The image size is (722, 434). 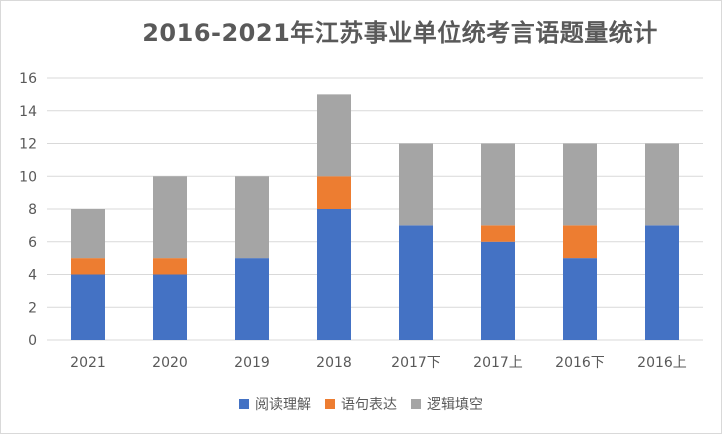 I want to click on x-tick-label: 2017下, so click(x=416, y=363).